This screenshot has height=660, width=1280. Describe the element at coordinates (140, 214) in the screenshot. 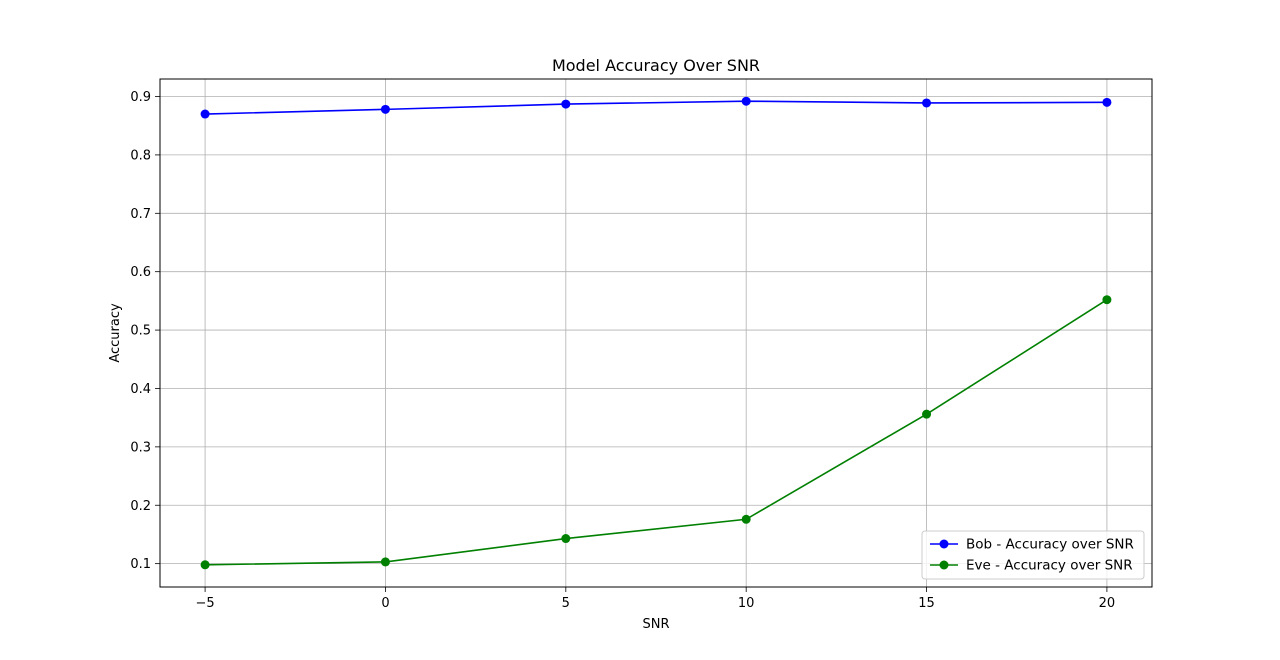

I see `y-tick-label: 0.7` at that location.